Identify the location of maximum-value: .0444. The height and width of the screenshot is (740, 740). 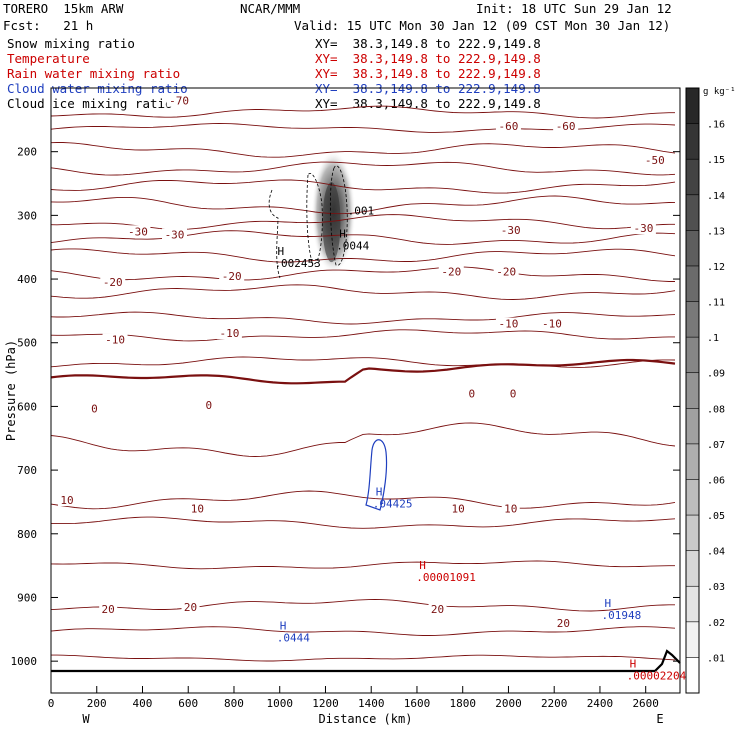
(293, 637).